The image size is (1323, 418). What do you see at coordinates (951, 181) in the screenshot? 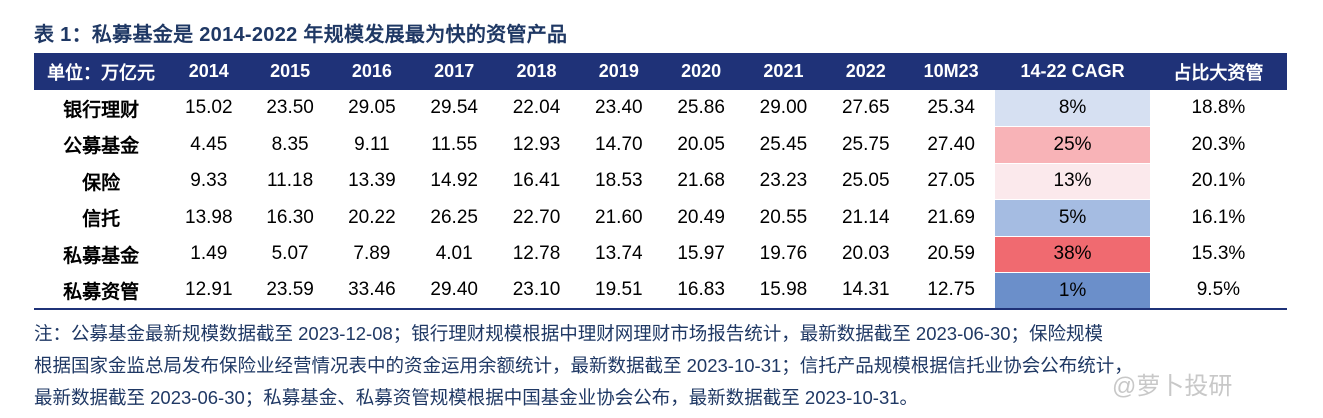
I see `value-cell: 27.05` at bounding box center [951, 181].